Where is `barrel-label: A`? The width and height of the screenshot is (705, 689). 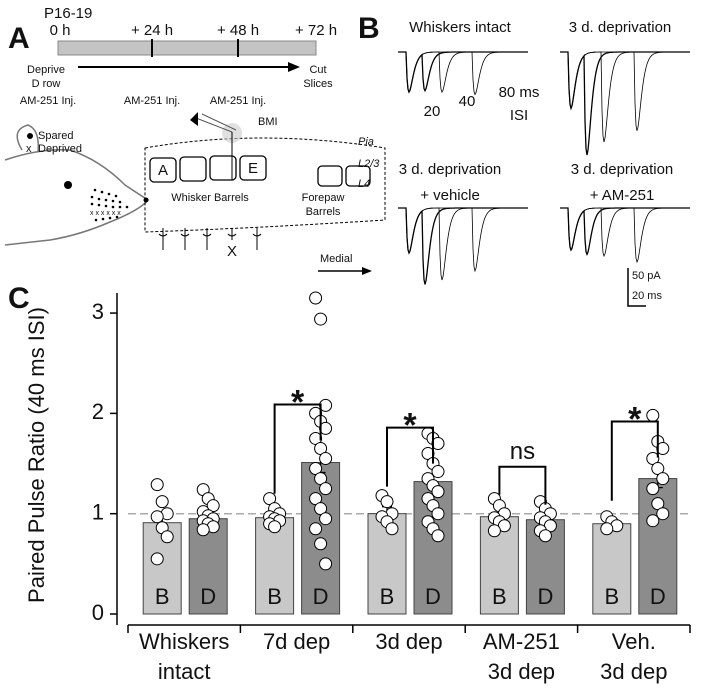
barrel-label: A is located at coordinates (163, 170).